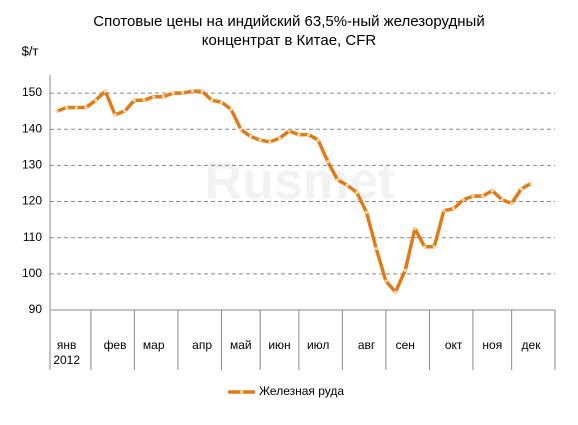 This screenshot has height=425, width=578. I want to click on y-tick-label: 110, so click(32, 237).